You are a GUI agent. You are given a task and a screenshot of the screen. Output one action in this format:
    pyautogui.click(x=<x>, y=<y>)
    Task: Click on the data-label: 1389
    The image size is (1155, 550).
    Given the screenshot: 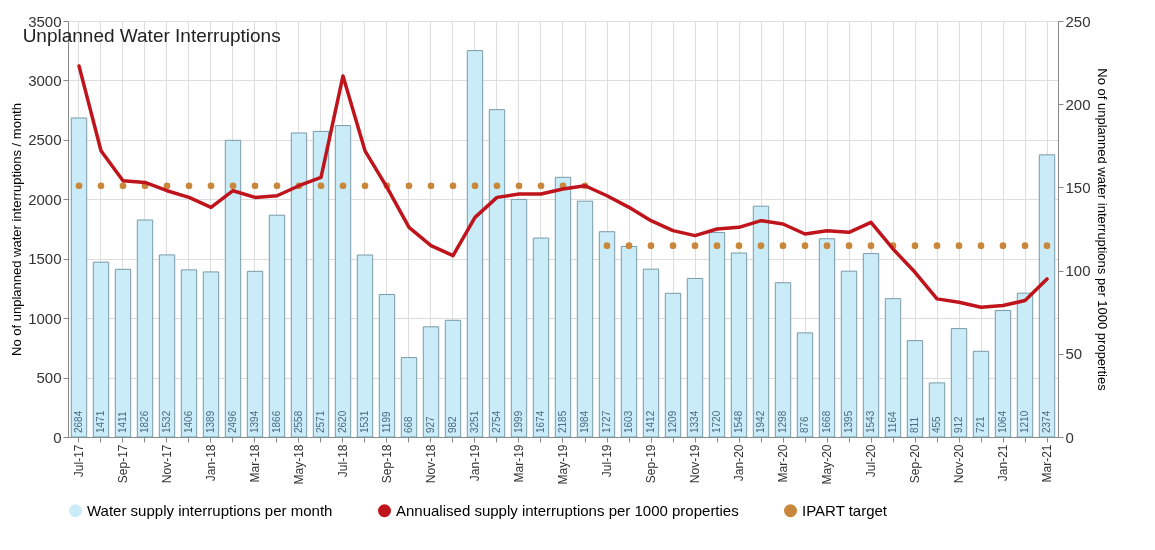 What is the action you would take?
    pyautogui.click(x=210, y=421)
    